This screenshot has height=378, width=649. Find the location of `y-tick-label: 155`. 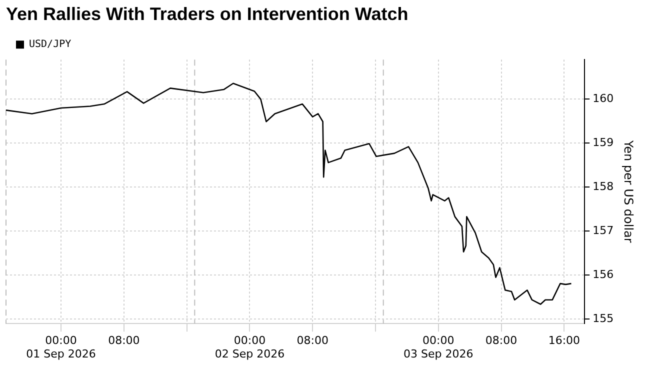

y-tick-label: 155 is located at coordinates (603, 319).